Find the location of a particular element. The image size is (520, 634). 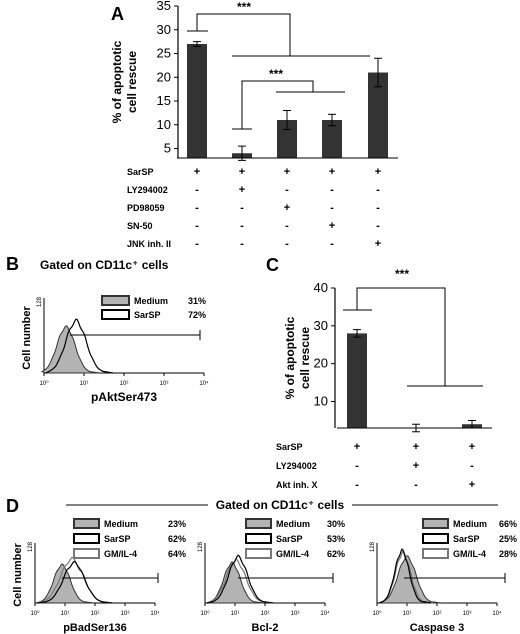

panel-d-title: Gated on CD11c⁺ cells is located at coordinates (280, 505).